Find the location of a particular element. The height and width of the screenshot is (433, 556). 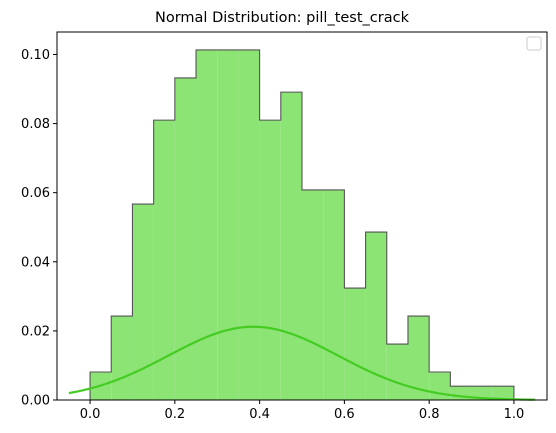

y-tick-label: 0.04 is located at coordinates (35, 262).